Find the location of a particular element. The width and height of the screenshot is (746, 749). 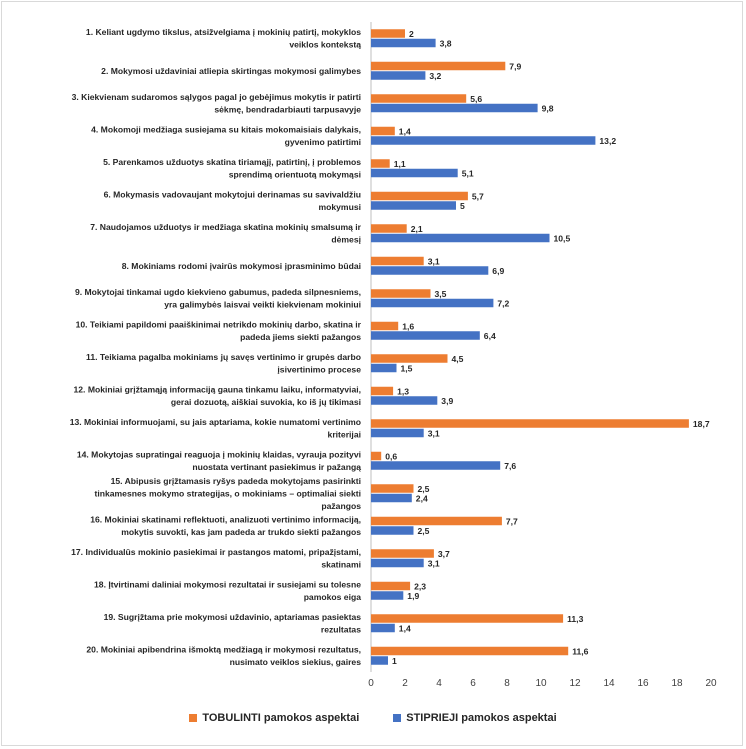

legend-label-stiprieji: STIPRIEJI pamokos aspektai is located at coordinates (481, 718).